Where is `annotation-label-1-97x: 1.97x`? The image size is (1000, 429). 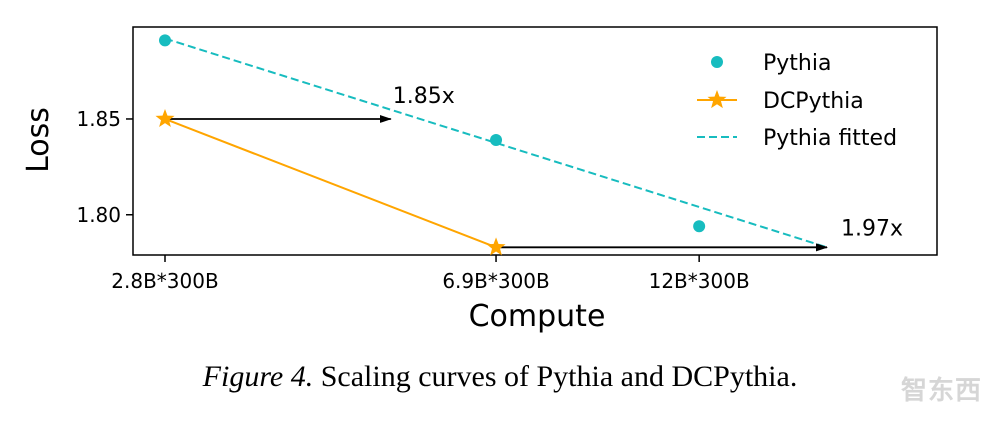 annotation-label-1-97x: 1.97x is located at coordinates (872, 228).